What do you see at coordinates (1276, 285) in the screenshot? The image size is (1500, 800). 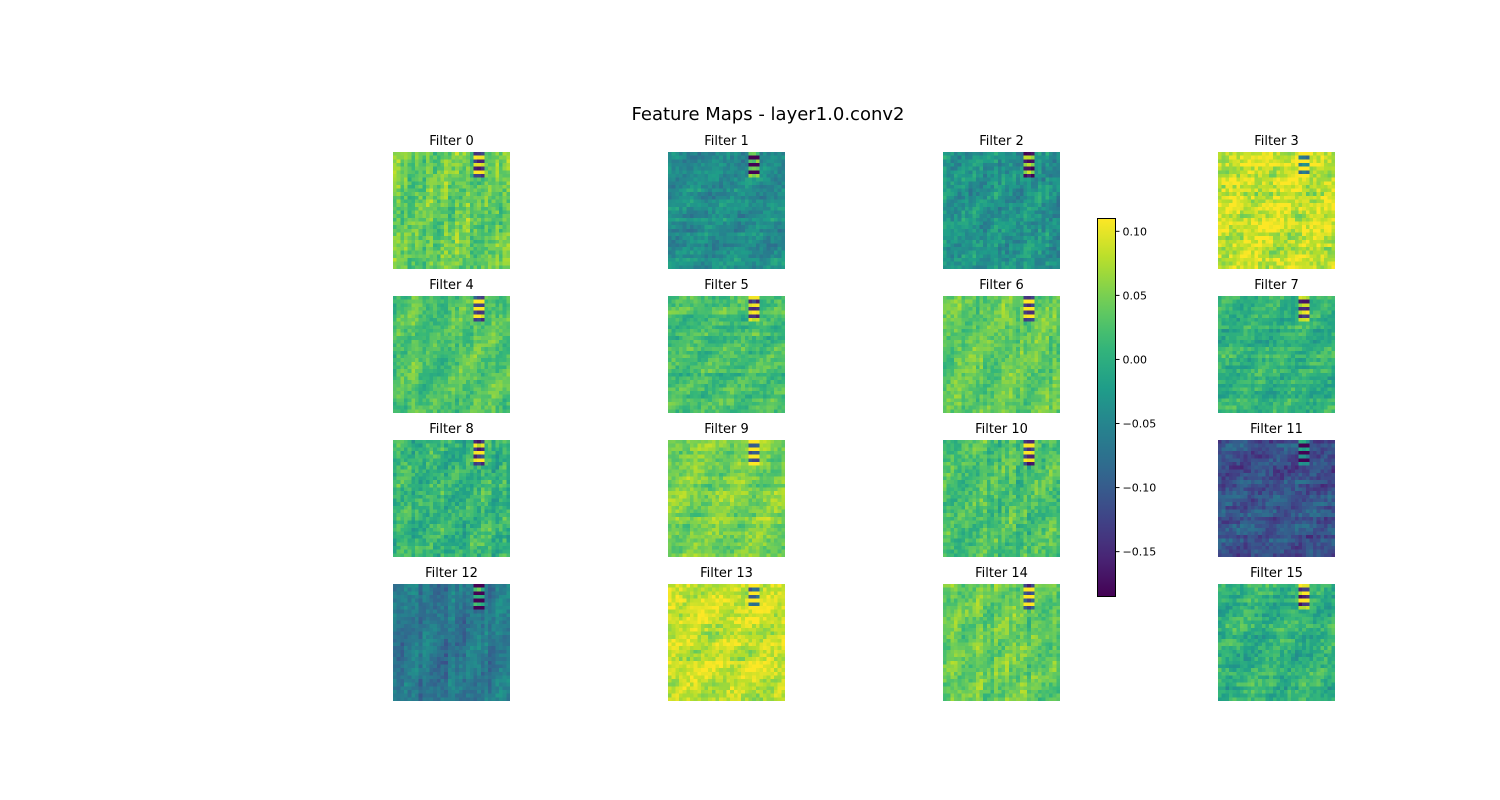 I see `panel-title: Filter 7` at bounding box center [1276, 285].